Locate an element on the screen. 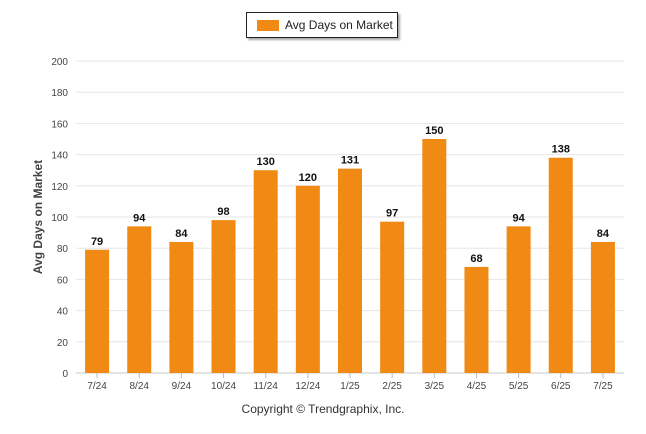 The width and height of the screenshot is (646, 434). legend-swatch is located at coordinates (268, 25).